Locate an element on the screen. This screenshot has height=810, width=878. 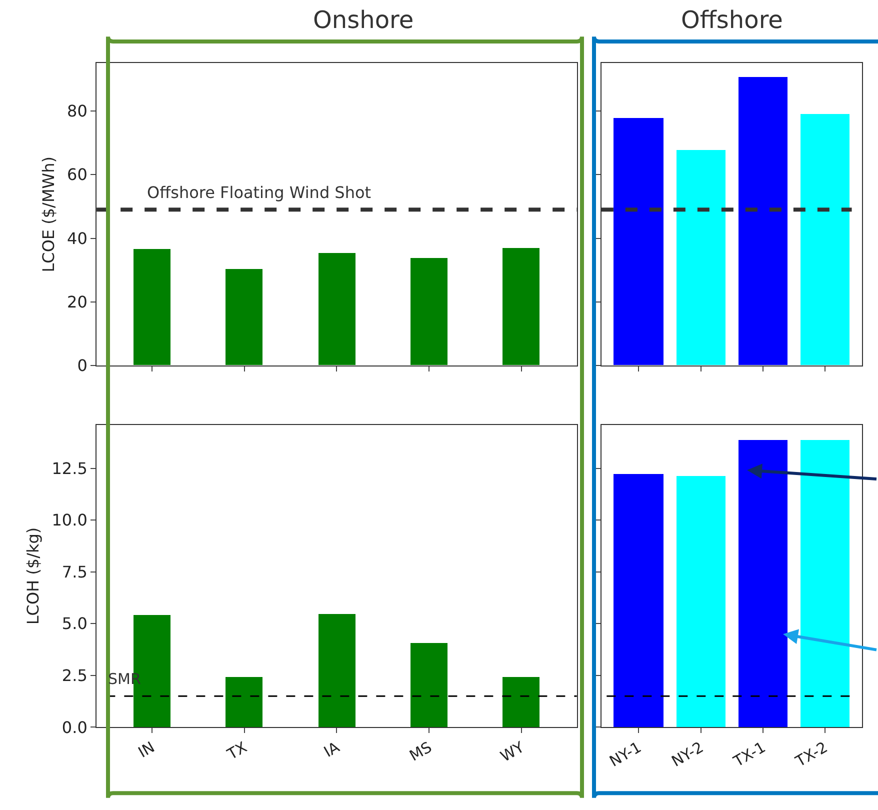
y-tick-label: 0 is located at coordinates (82, 366).